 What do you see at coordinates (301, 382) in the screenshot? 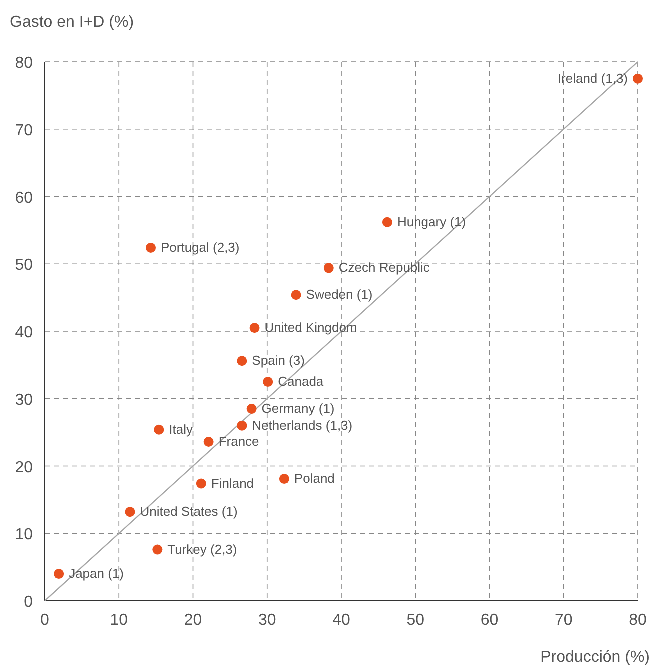
I see `series-label: Canada` at bounding box center [301, 382].